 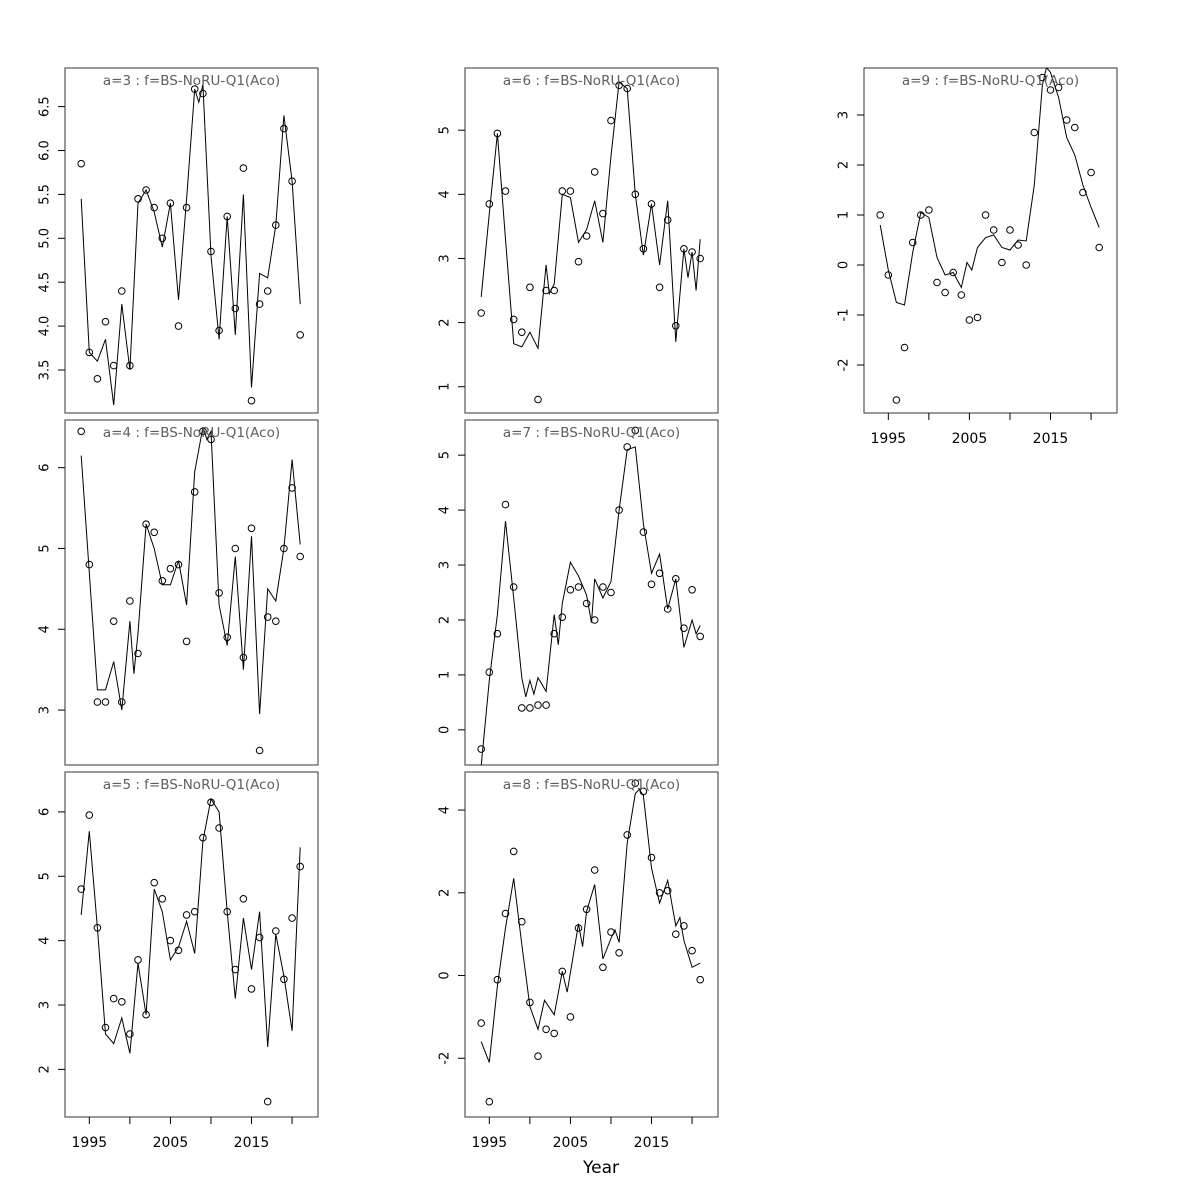 I want to click on panel-title: a=8 : f=BS-NoRU-Q1(Aco), so click(x=591, y=785).